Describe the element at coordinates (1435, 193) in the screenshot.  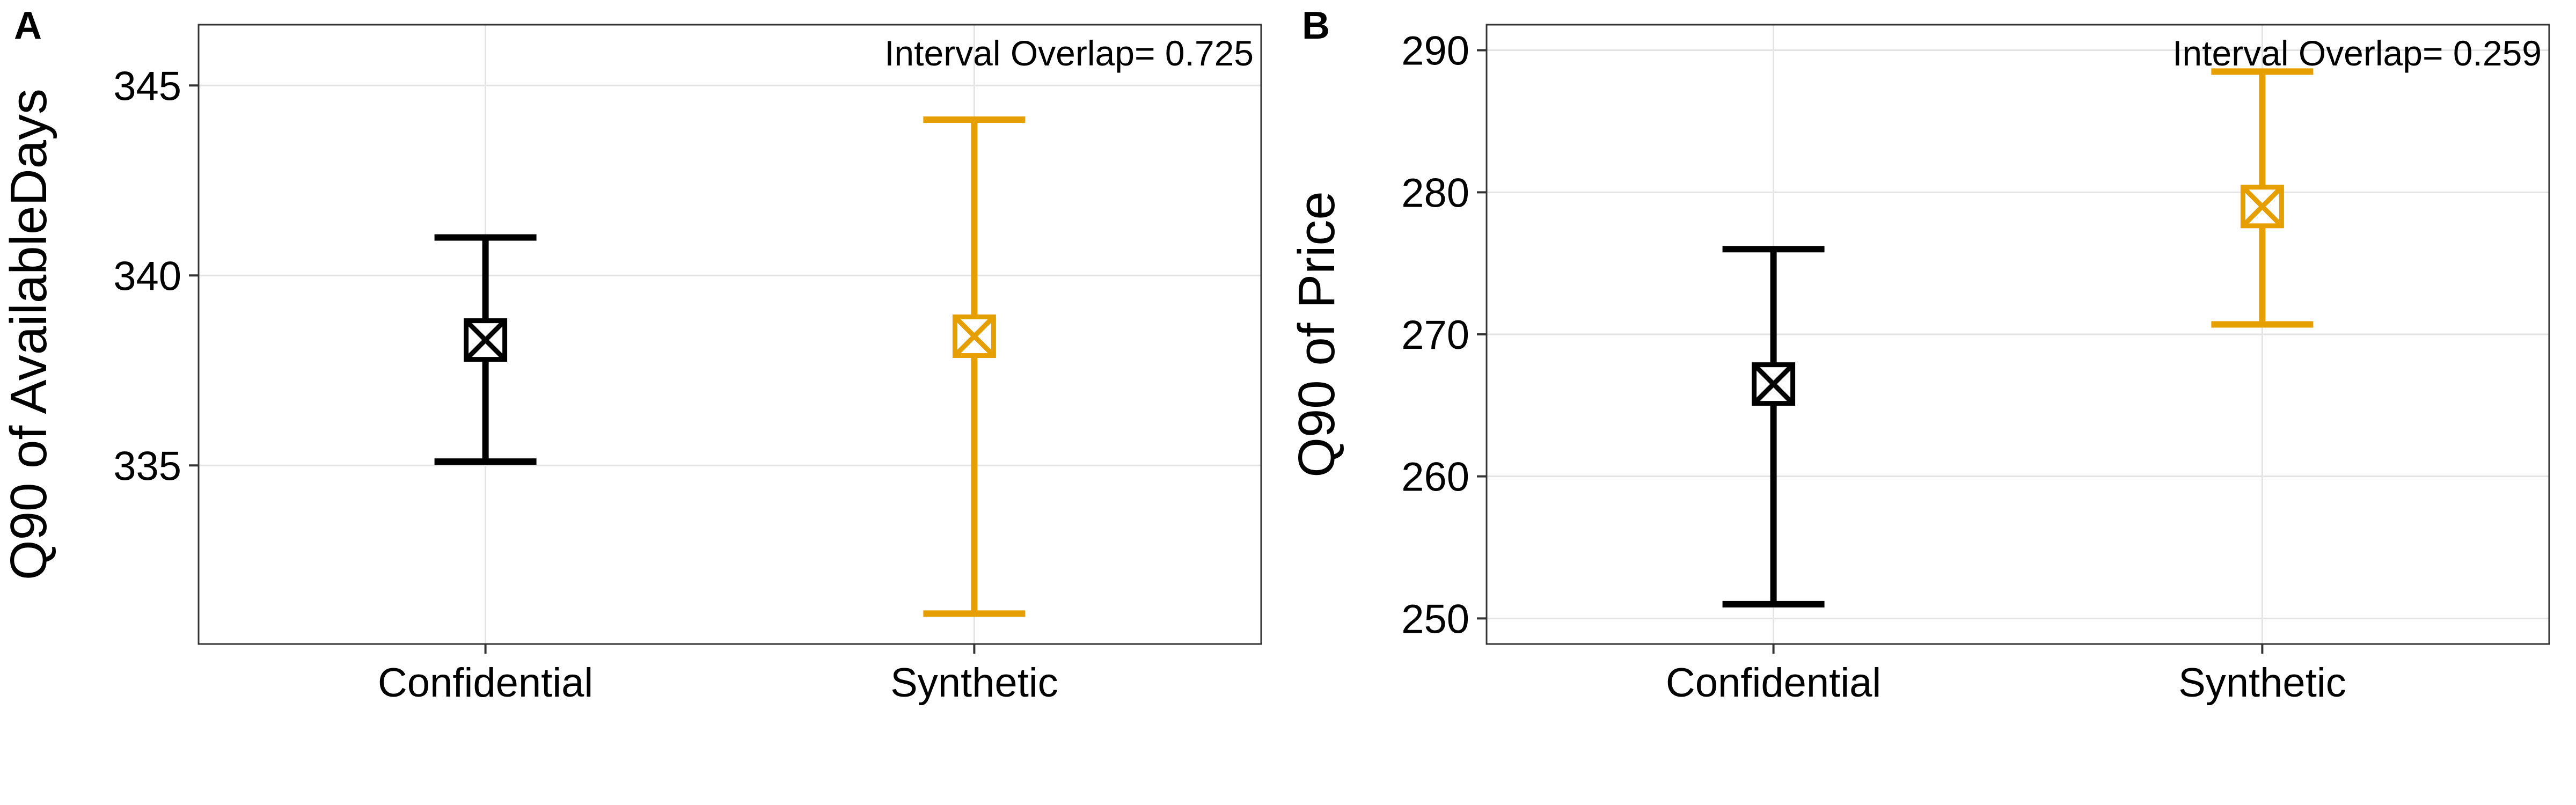
I see `y-tick-label: 280` at that location.